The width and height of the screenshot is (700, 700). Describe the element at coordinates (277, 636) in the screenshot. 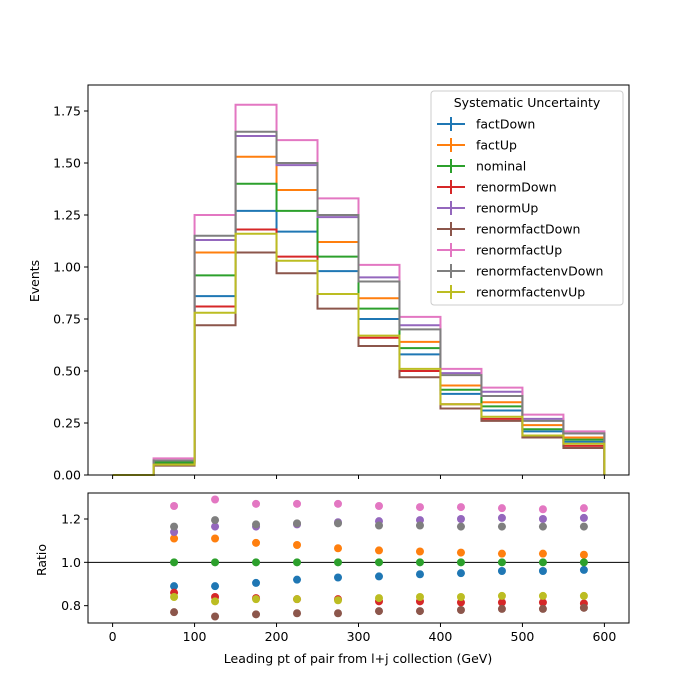

I see `x-tick-label: 200` at that location.